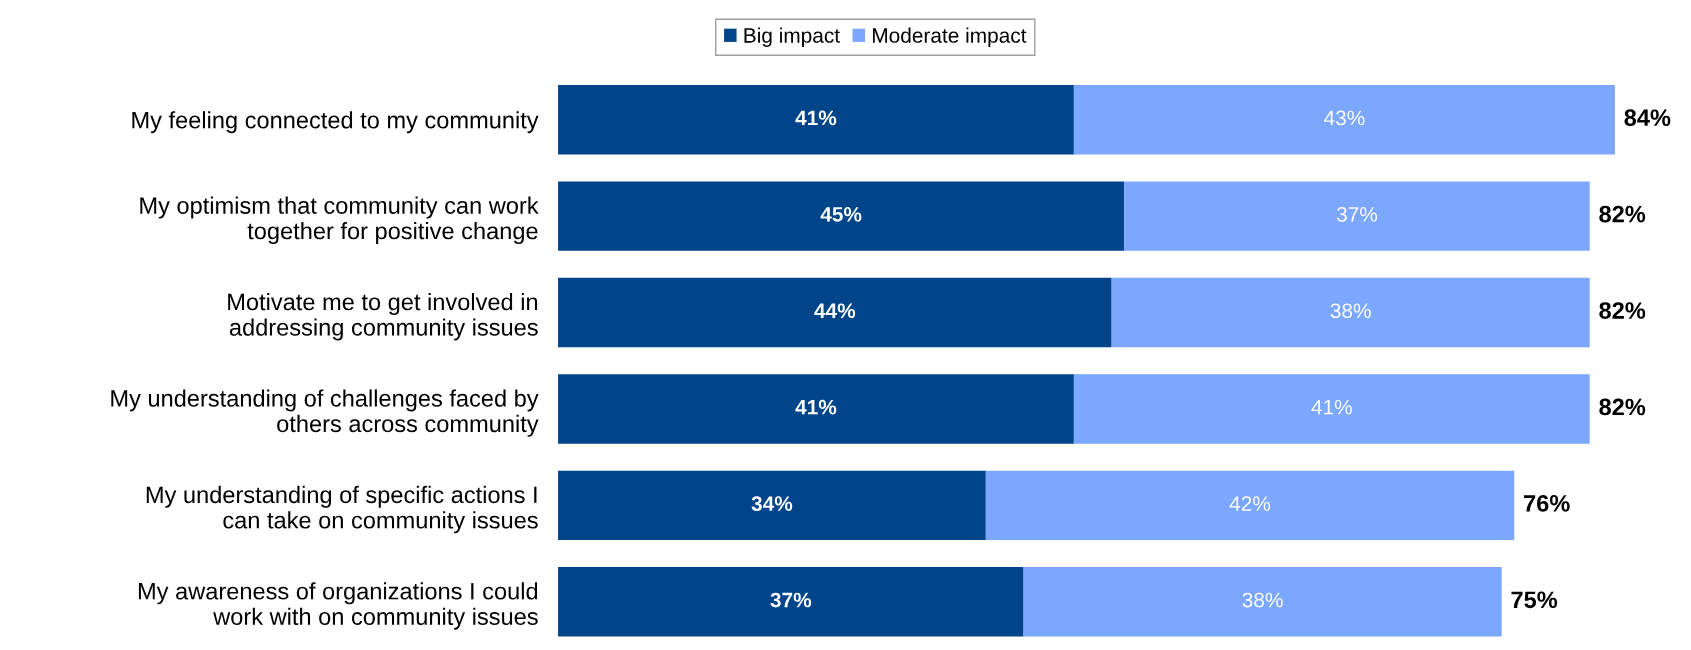 The height and width of the screenshot is (650, 1691). What do you see at coordinates (1647, 118) in the screenshot?
I see `total-label: 84%` at bounding box center [1647, 118].